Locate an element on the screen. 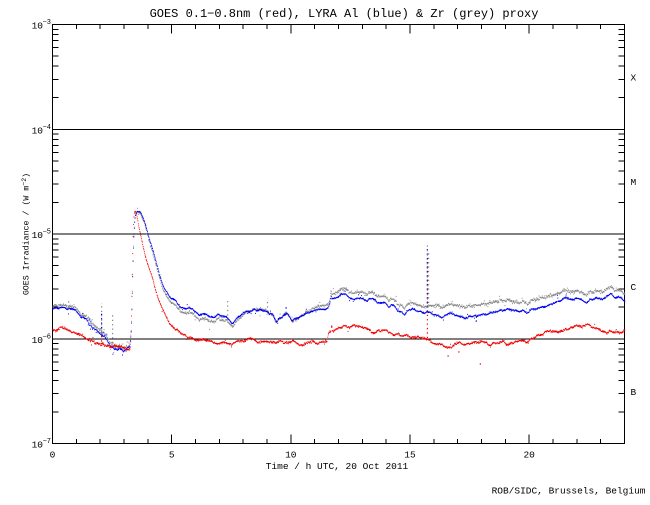 This screenshot has height=505, width=650. svg-text: 0 is located at coordinates (53, 455).